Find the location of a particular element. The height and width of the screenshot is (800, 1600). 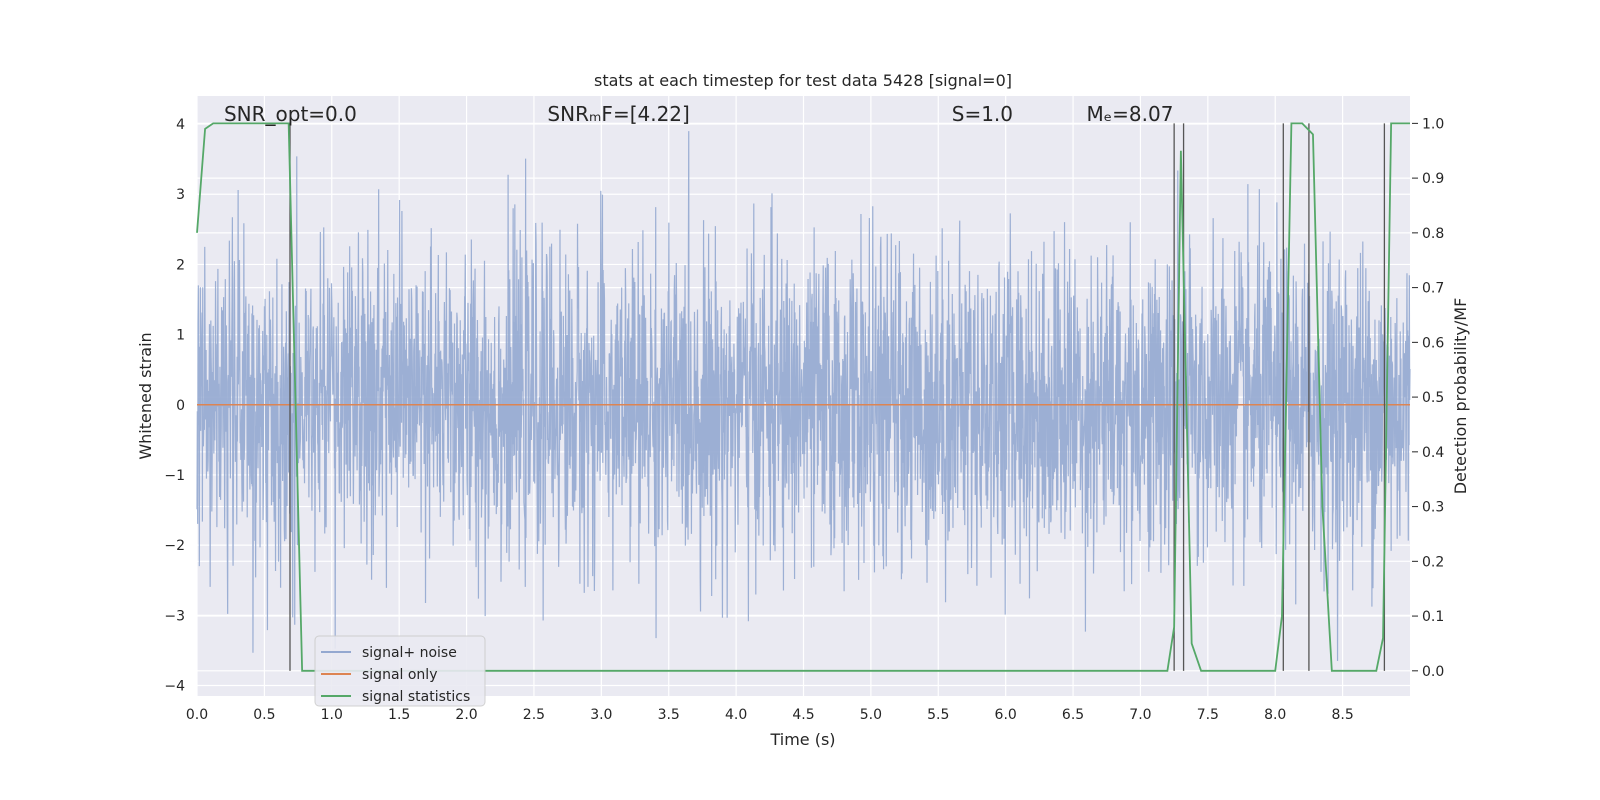

y-tick-label: 3 is located at coordinates (180, 195).